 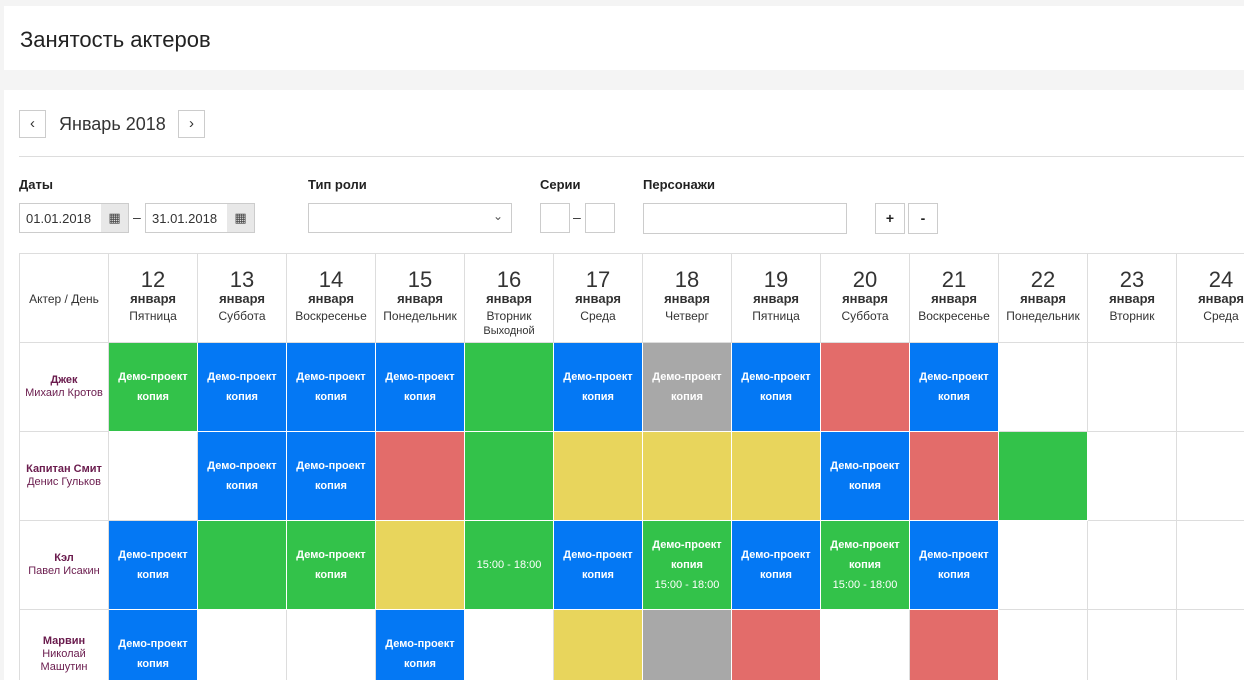 What do you see at coordinates (1221, 279) in the screenshot?
I see `day-number: 24` at bounding box center [1221, 279].